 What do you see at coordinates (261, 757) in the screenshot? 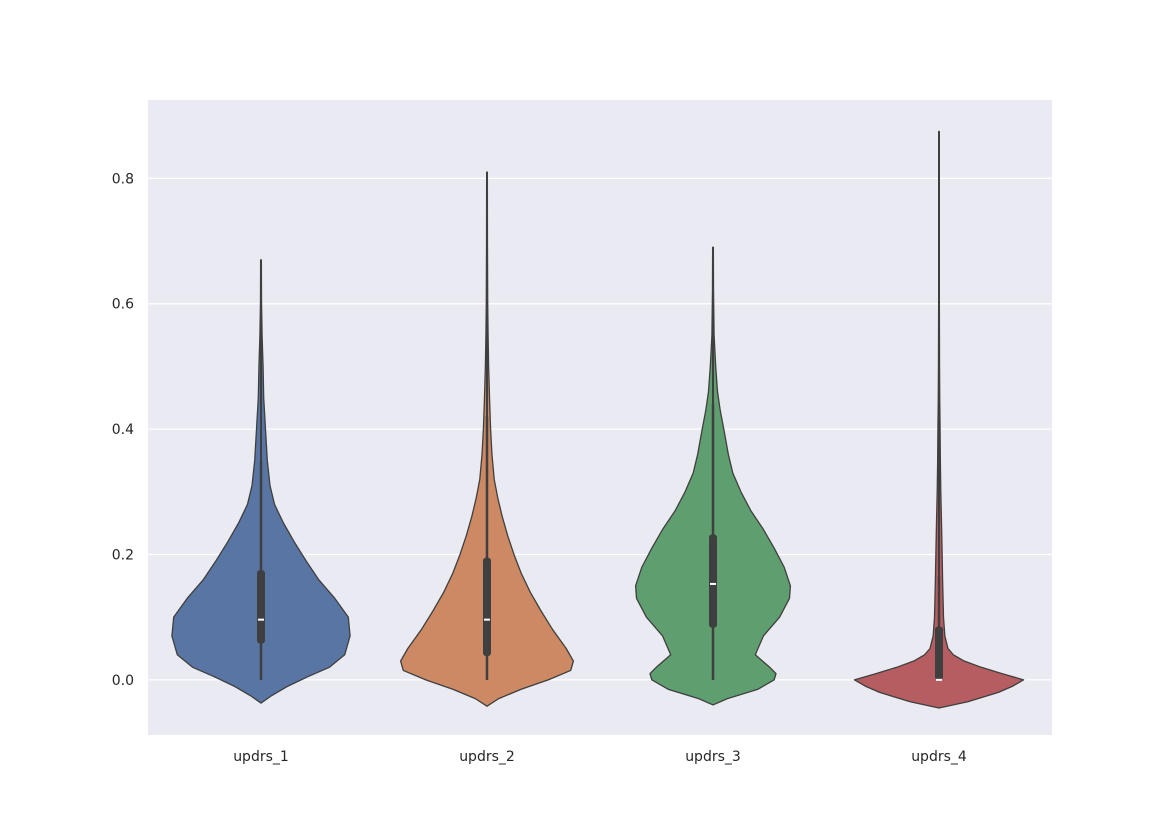
I see `x-tick-label: updrs_1` at bounding box center [261, 757].